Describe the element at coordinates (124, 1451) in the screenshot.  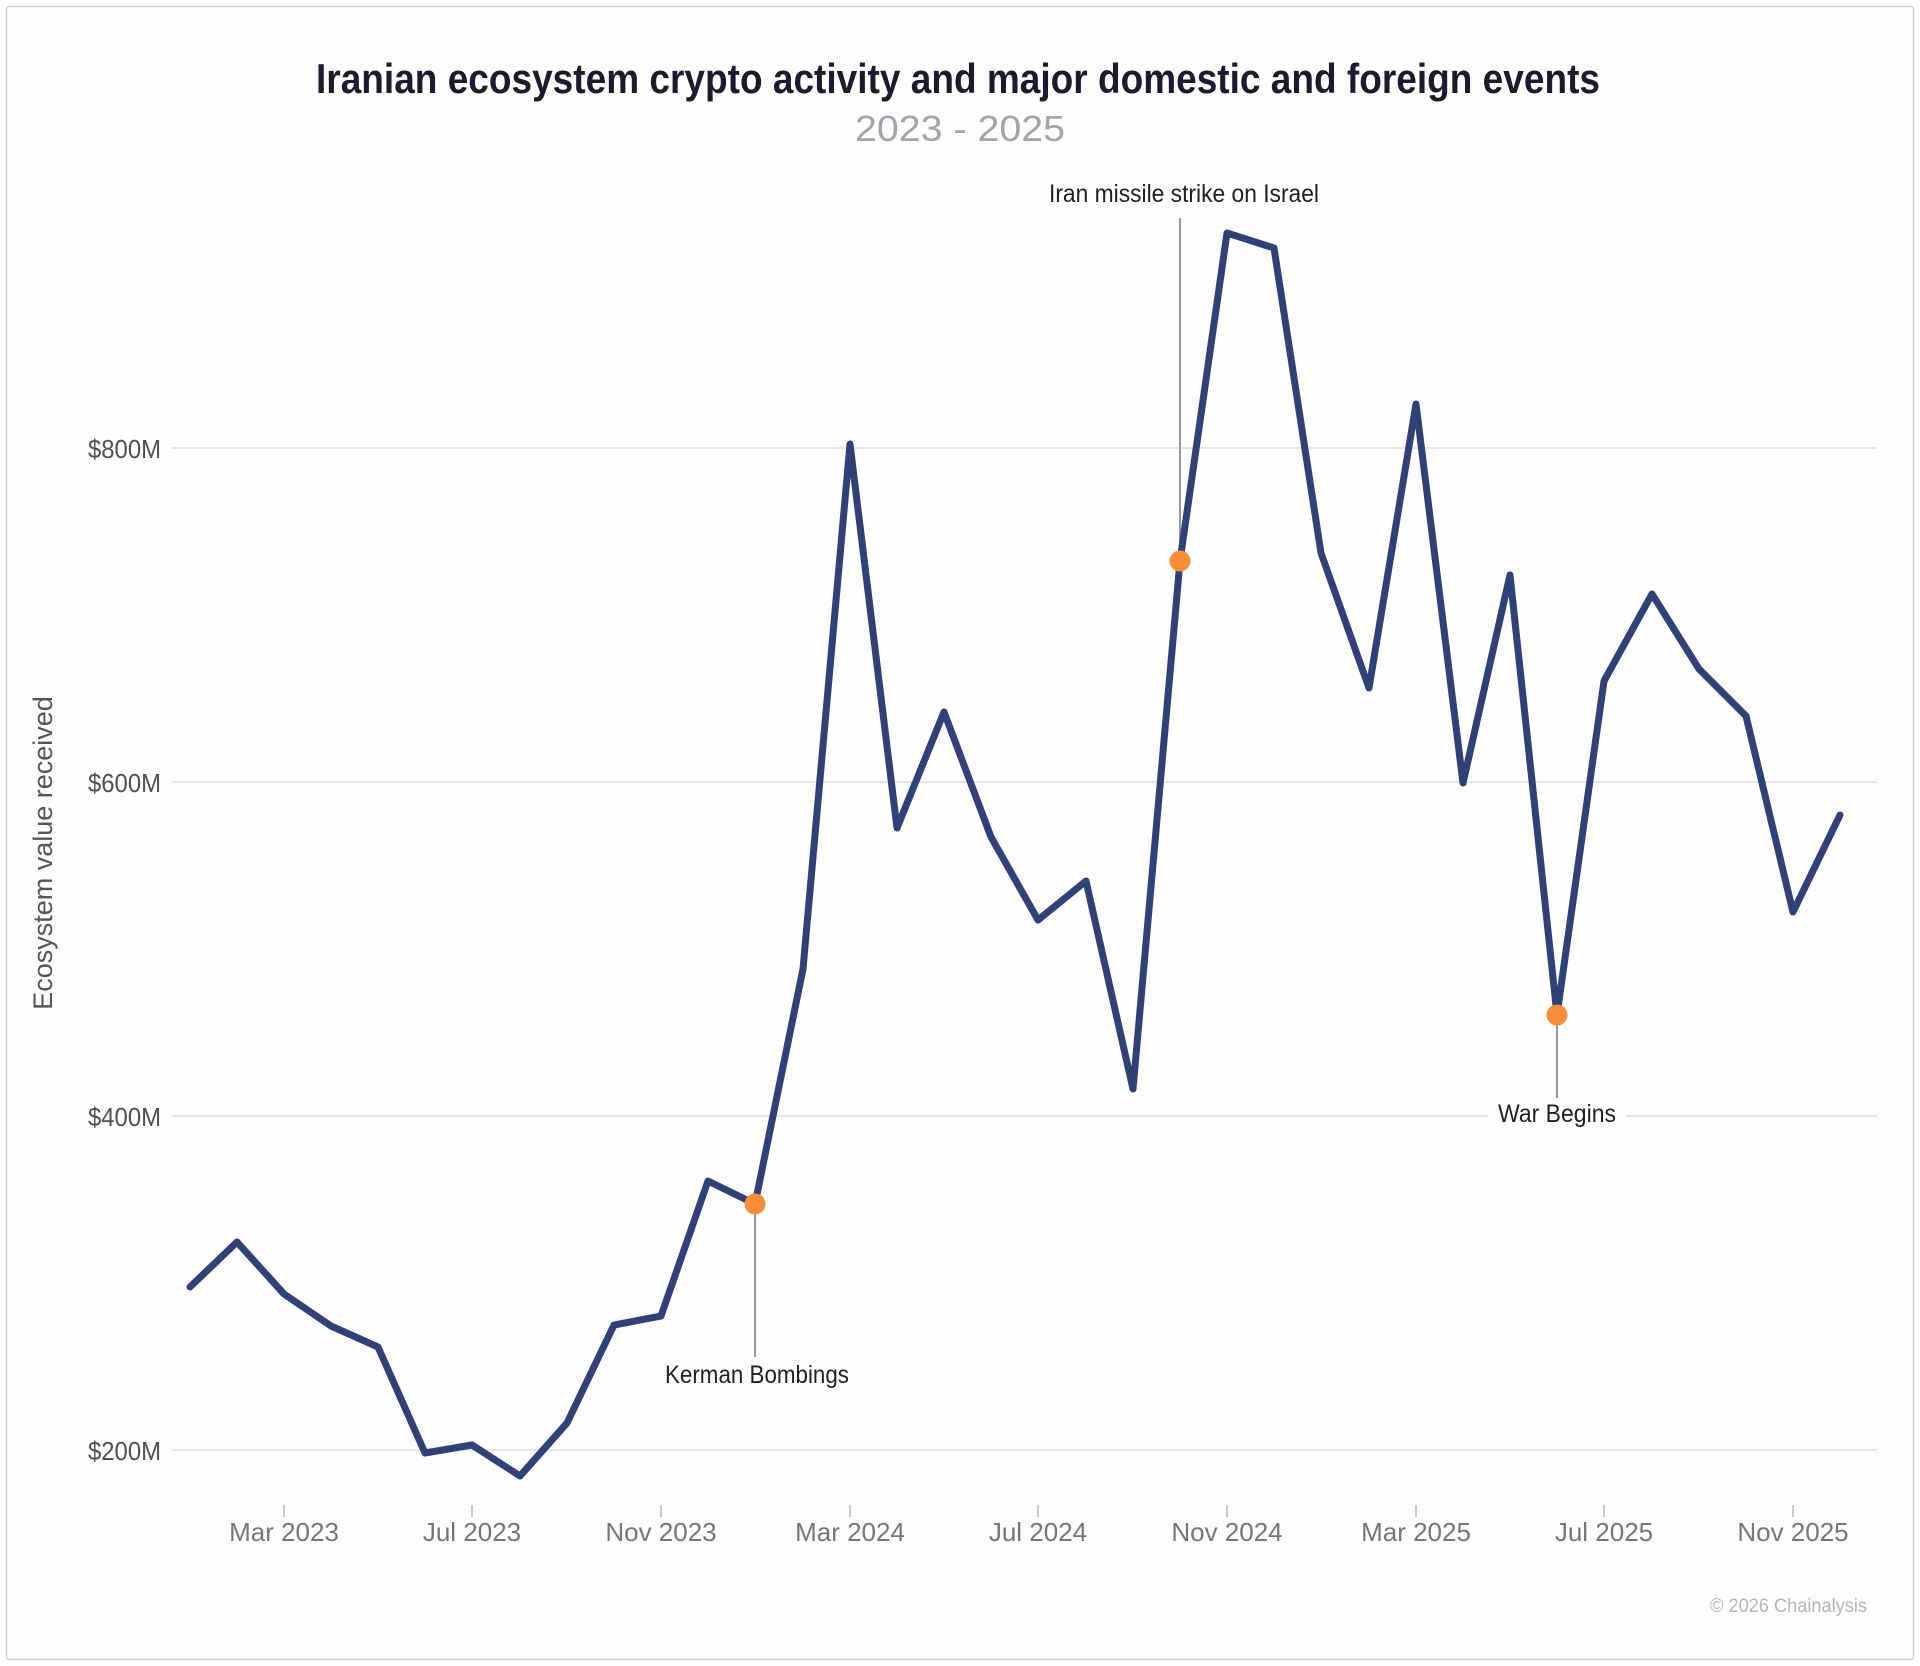
I see `svg-text: $200M` at that location.